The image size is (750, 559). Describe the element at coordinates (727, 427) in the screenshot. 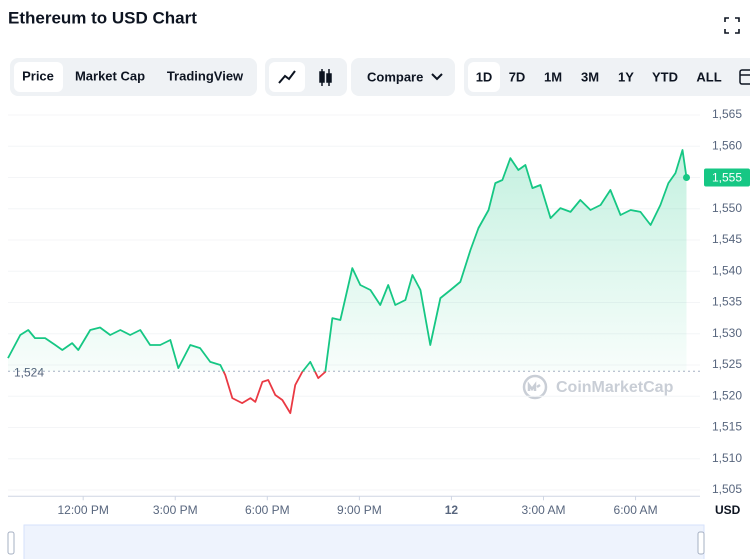

I see `y-tick-label: 1,515` at that location.